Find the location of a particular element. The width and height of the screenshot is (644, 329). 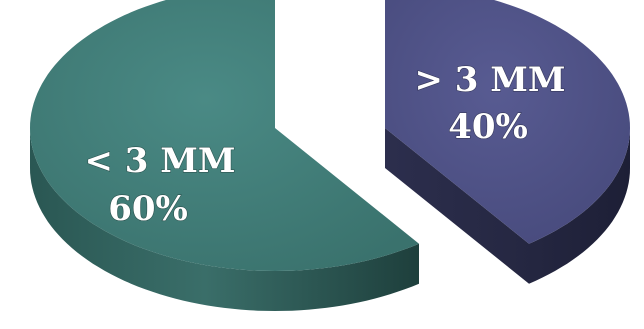

slice-gt3mm-category-label: > 3 MM is located at coordinates (489, 80).